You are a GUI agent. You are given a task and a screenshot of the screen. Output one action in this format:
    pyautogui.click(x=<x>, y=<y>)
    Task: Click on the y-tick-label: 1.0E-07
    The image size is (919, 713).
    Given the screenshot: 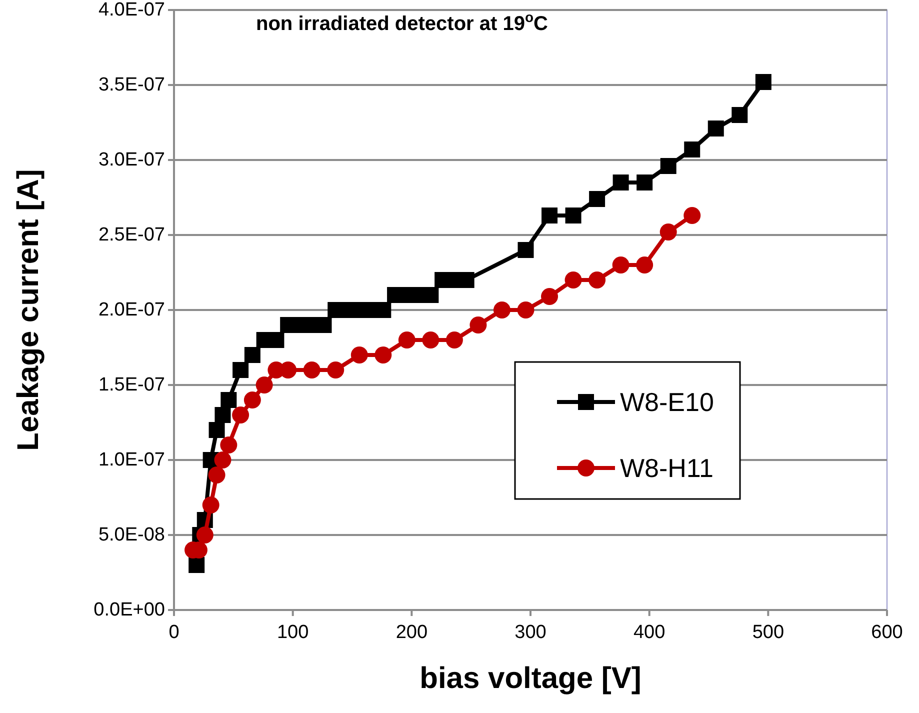 What is the action you would take?
    pyautogui.click(x=131, y=460)
    